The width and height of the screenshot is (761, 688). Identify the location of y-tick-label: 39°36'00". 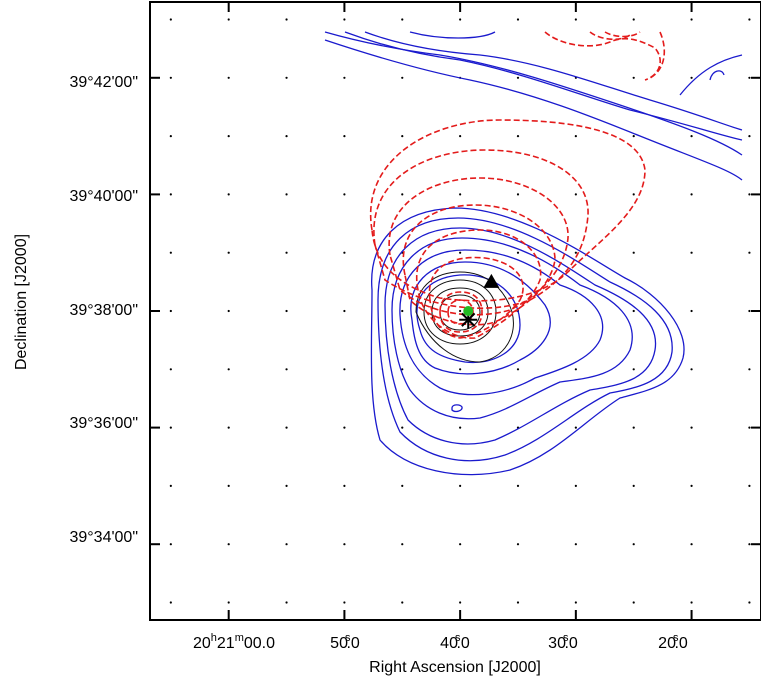
(103, 423).